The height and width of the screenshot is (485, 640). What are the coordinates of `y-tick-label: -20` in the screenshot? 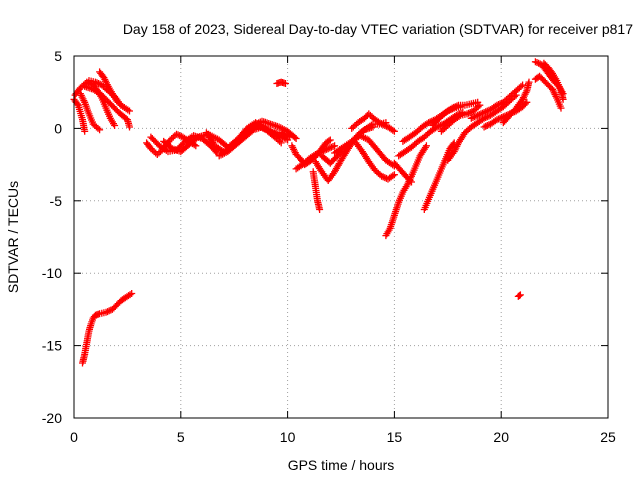 It's located at (52, 418).